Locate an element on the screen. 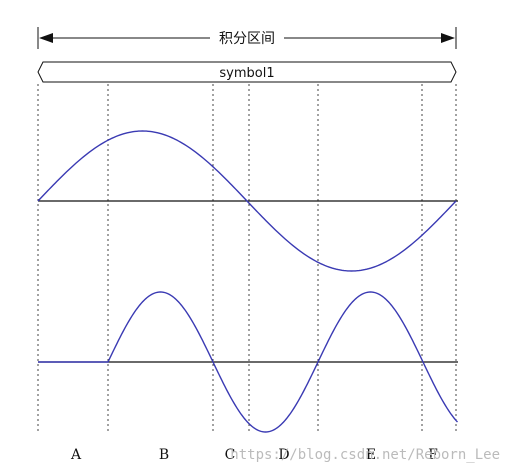  segment-label-c: C is located at coordinates (230, 455).